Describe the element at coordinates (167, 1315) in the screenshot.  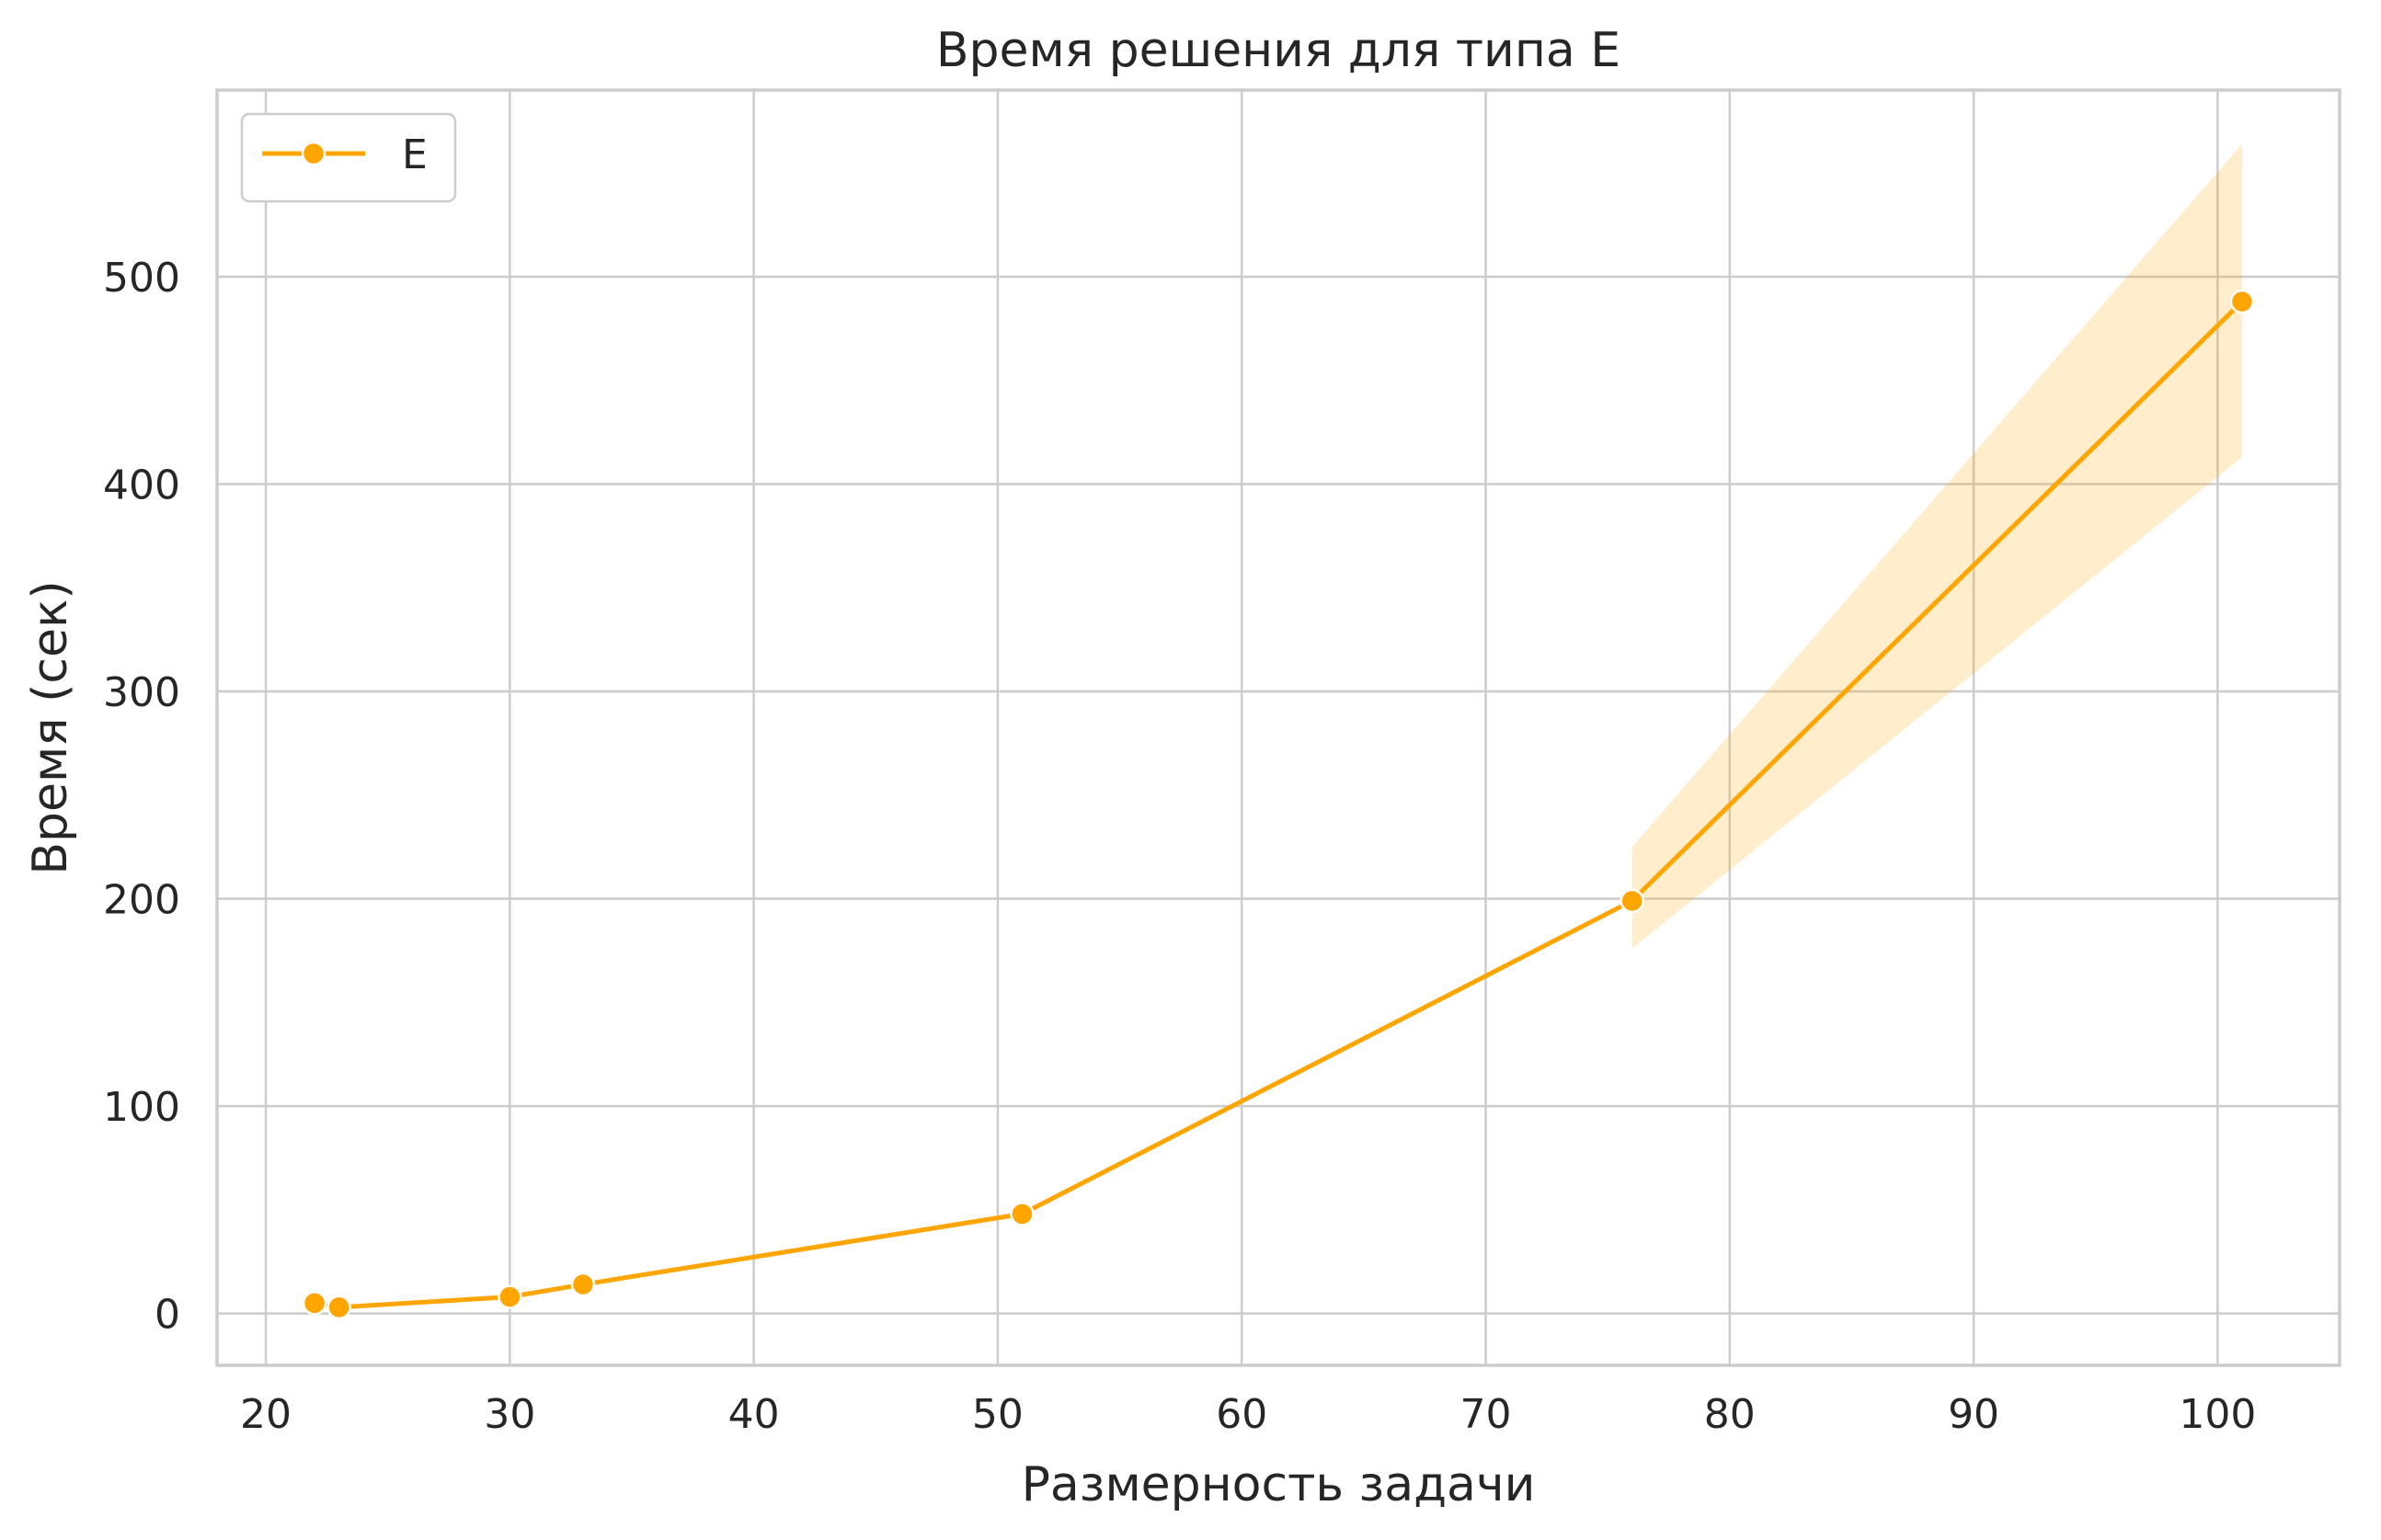
I see `y-tick-label: 0` at that location.